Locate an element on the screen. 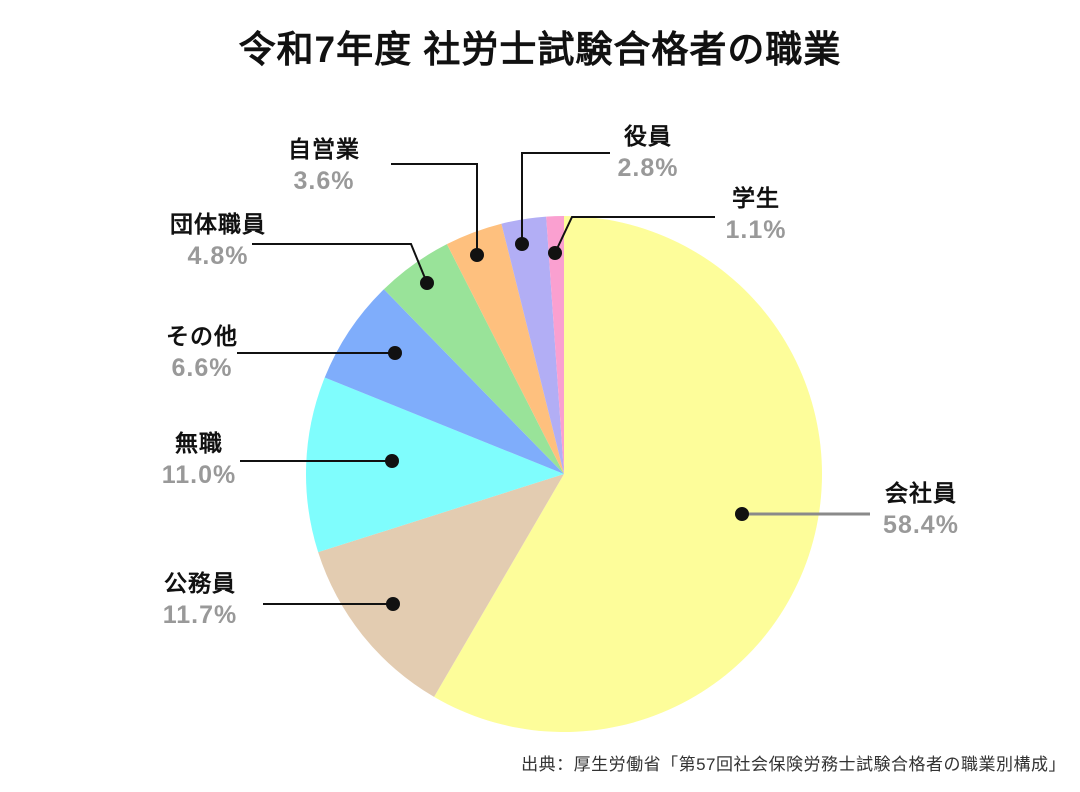 This screenshot has width=1080, height=792. pie-label-self-employed: 自営業 3.6% is located at coordinates (324, 164).